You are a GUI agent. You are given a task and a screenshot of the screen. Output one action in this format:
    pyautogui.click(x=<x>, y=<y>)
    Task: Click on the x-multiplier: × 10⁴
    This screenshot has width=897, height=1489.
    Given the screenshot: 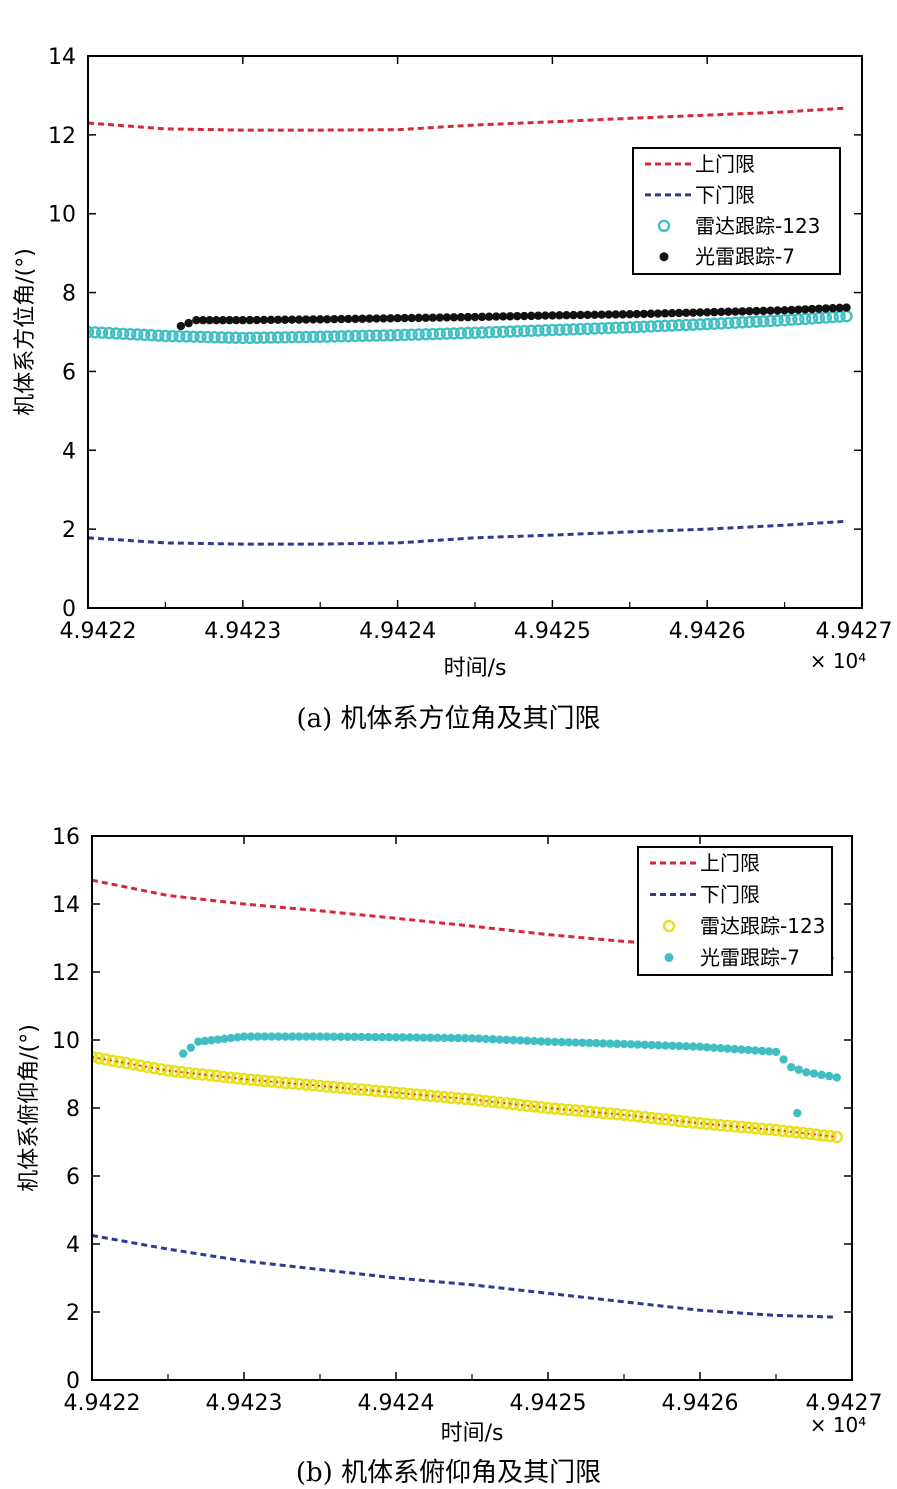 What is the action you would take?
    pyautogui.click(x=838, y=1425)
    